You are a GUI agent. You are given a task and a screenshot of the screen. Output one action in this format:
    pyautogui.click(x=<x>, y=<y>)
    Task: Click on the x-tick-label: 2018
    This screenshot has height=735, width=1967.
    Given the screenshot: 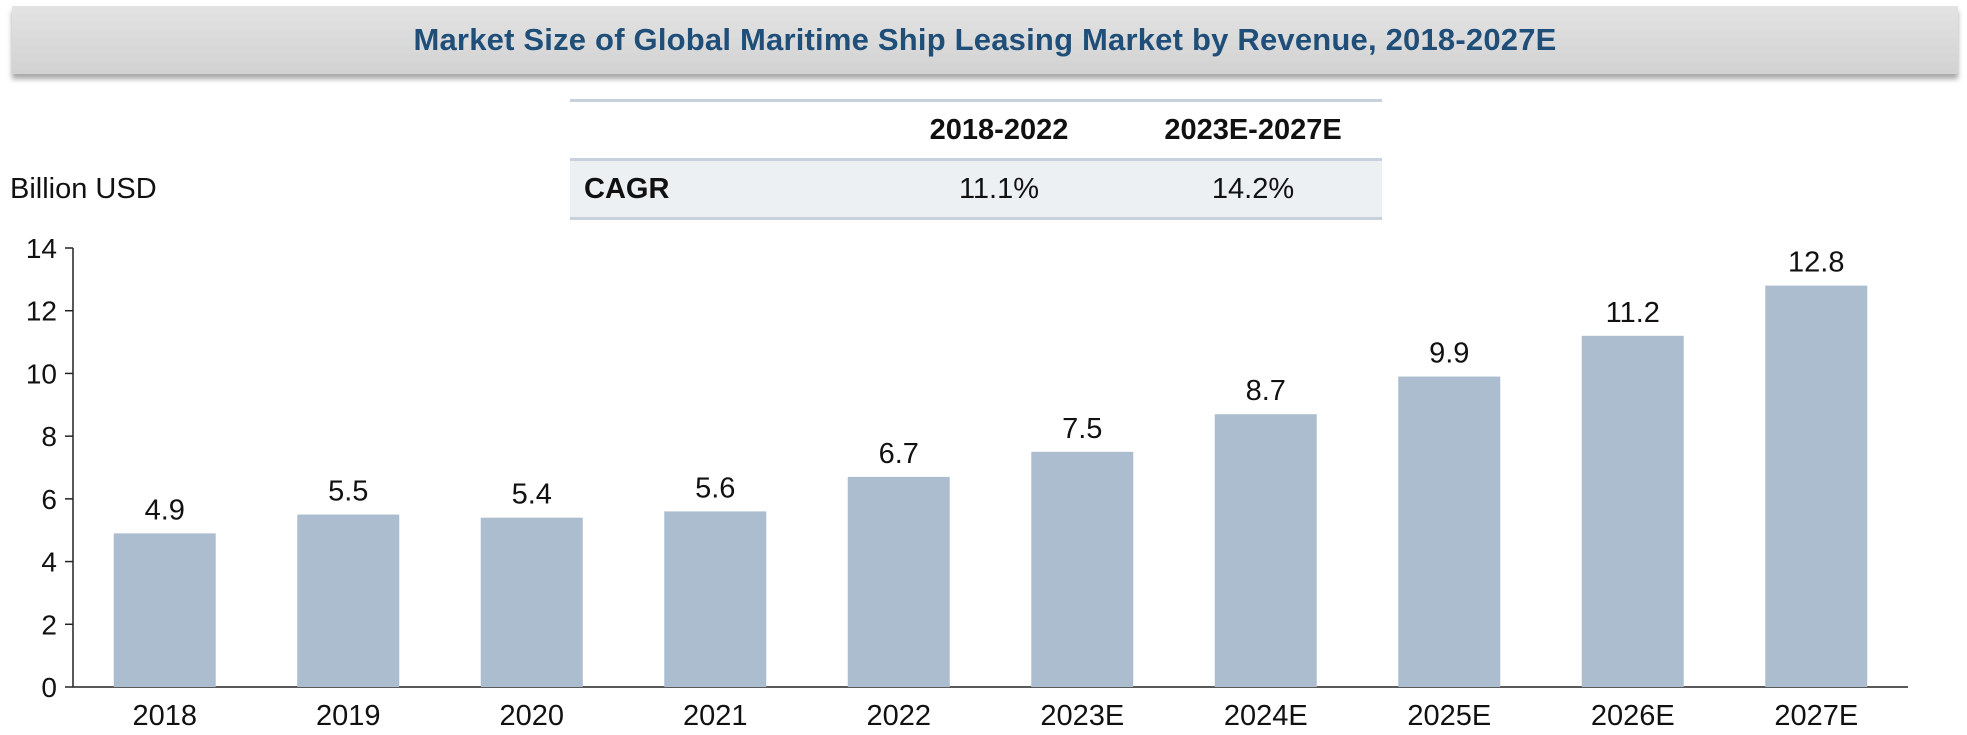 What is the action you would take?
    pyautogui.click(x=164, y=716)
    